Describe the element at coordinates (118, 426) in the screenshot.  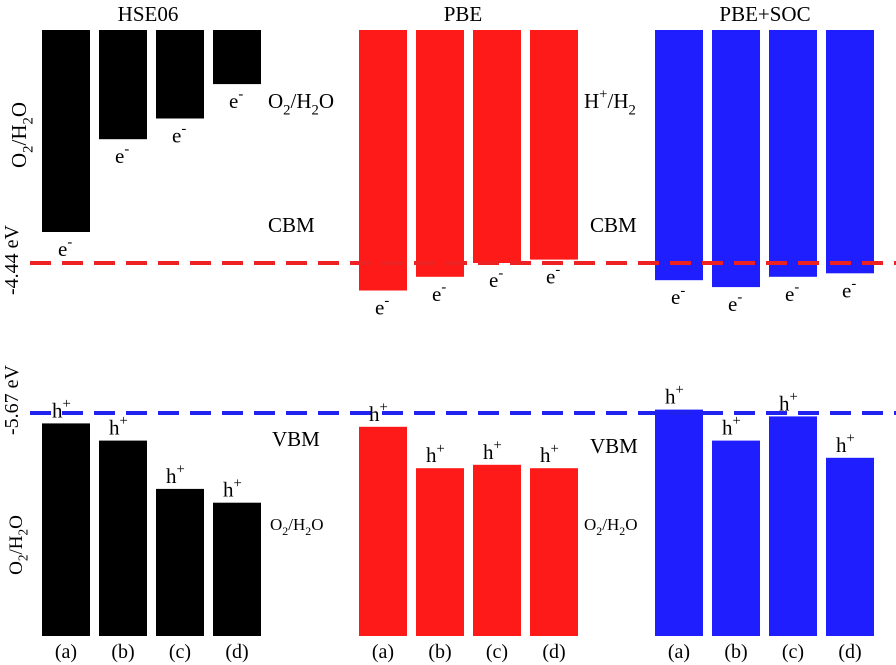
I see `hole-label-0-1: h+` at that location.